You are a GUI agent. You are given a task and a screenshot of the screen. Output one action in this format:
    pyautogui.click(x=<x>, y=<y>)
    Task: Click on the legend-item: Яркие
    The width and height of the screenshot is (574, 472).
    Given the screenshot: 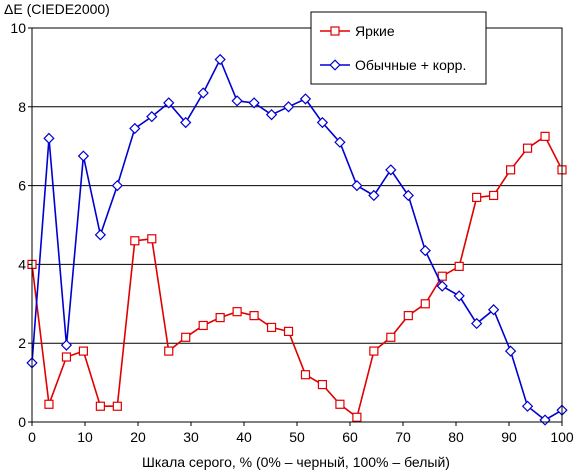 What is the action you would take?
    pyautogui.click(x=357, y=31)
    